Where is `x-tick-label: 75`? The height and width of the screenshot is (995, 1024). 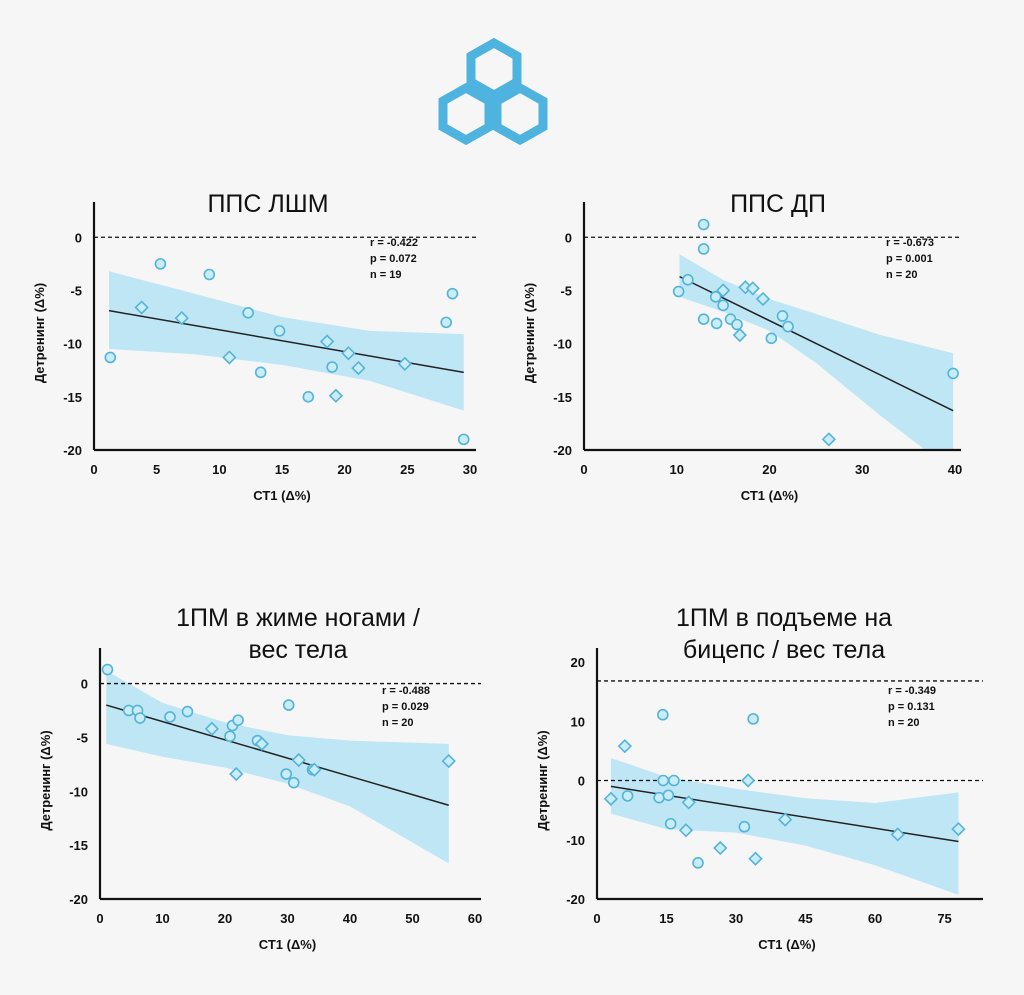
x-tick-label: 75 is located at coordinates (944, 918).